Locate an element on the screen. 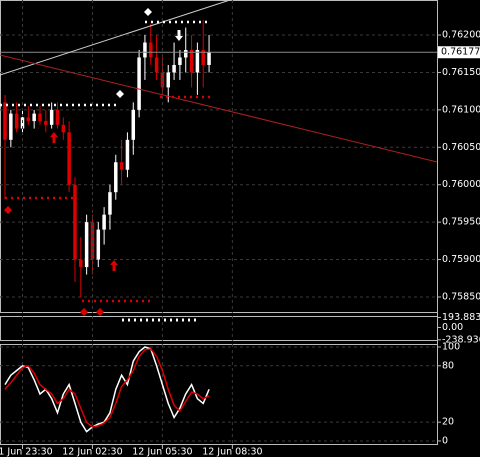 This screenshot has height=457, width=480. y-tick-label: 0.76100 is located at coordinates (461, 109).